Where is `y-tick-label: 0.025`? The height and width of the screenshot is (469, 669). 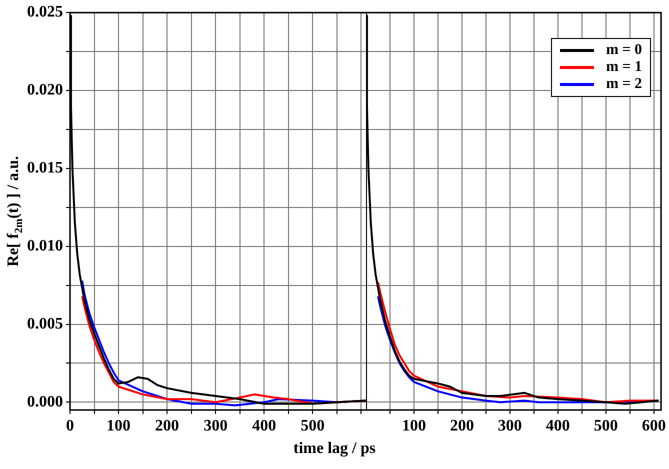 y-tick-label: 0.025 is located at coordinates (45, 12).